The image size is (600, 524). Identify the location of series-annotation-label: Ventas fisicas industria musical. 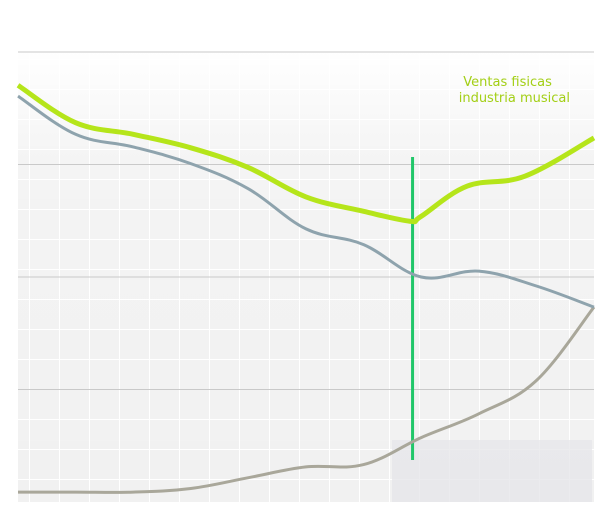
(514, 90).